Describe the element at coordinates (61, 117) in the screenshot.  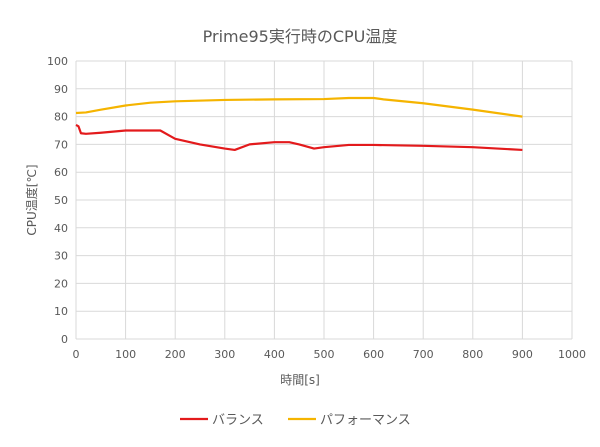
I see `y-tick-label: 80` at that location.